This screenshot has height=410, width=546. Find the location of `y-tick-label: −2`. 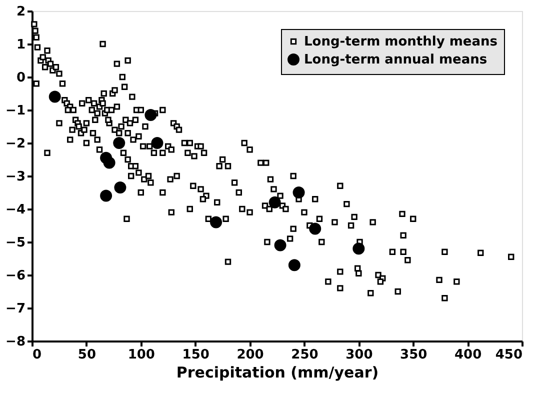

y-tick-label: −2 is located at coordinates (16, 144).